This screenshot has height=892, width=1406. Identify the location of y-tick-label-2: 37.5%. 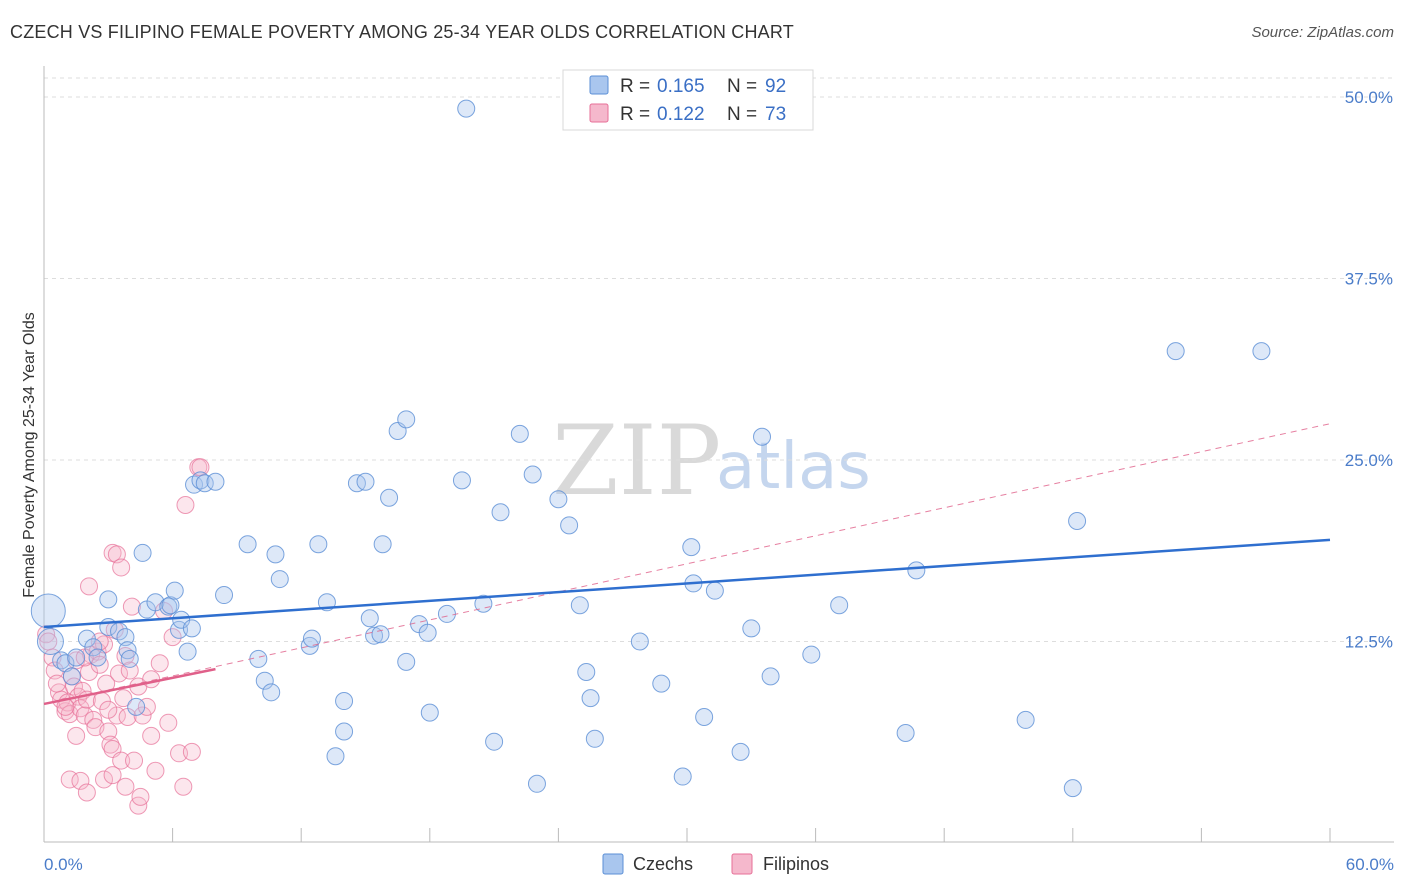
(1369, 279).